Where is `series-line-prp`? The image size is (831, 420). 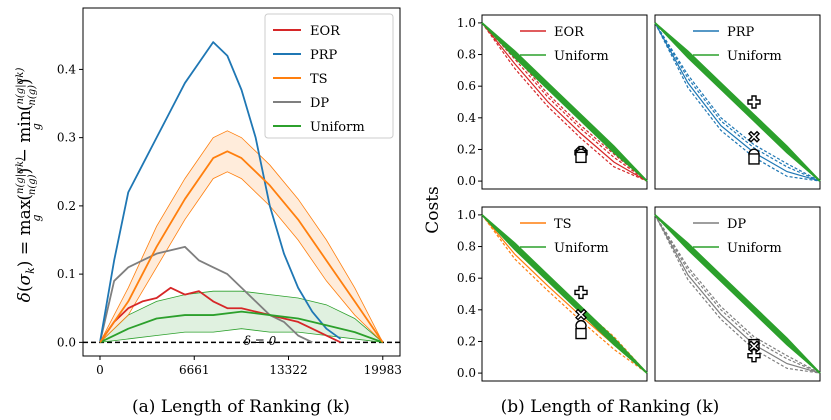
series-line-prp is located at coordinates (737, 102).